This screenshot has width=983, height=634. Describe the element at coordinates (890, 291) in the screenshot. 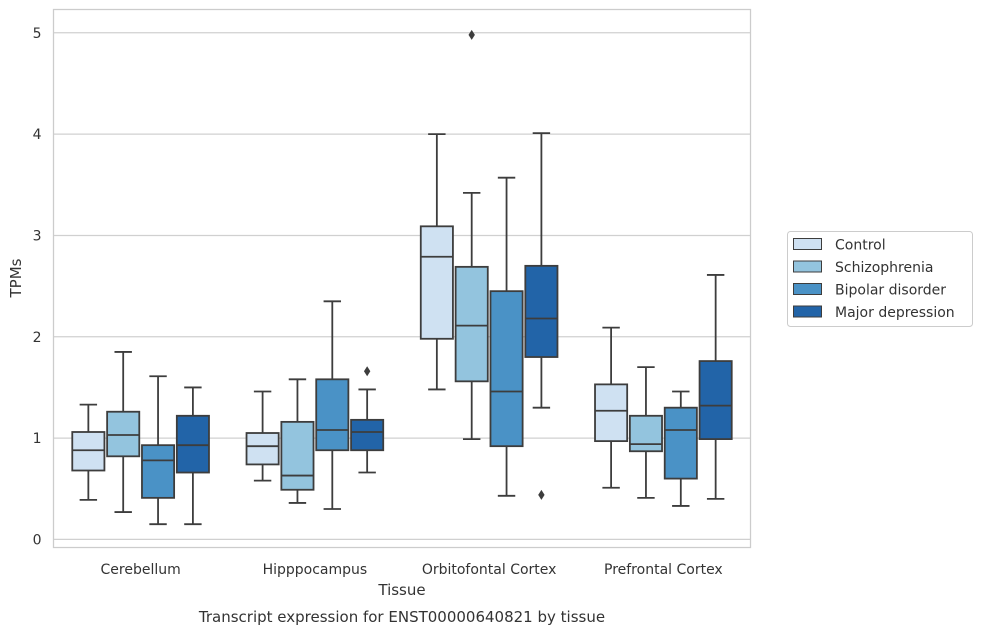

I see `legend-label: Bipolar disorder` at that location.